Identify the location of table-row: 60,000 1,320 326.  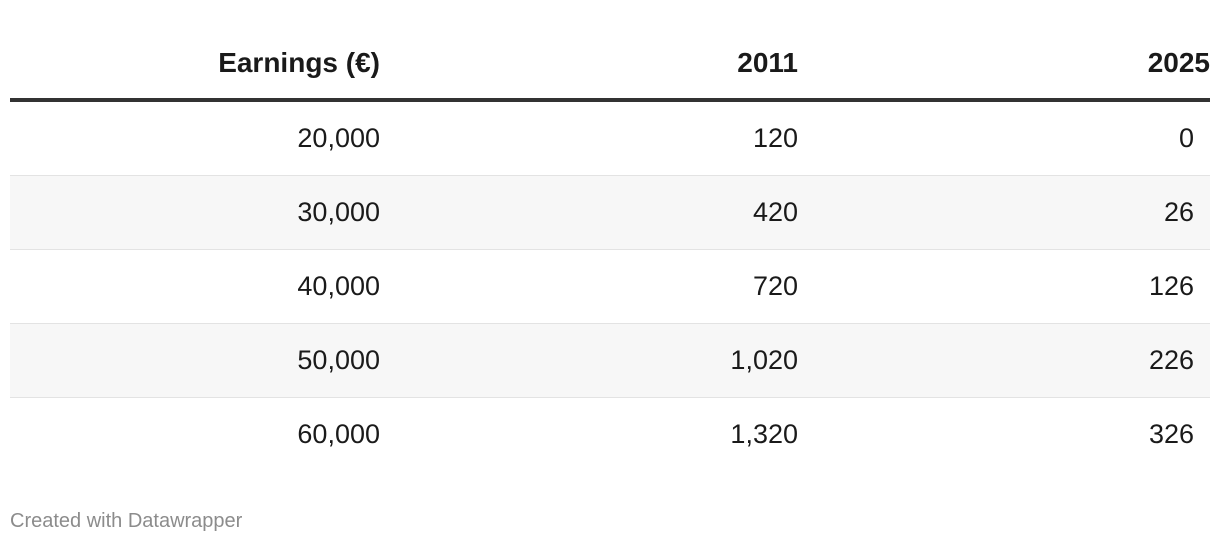
(610, 435).